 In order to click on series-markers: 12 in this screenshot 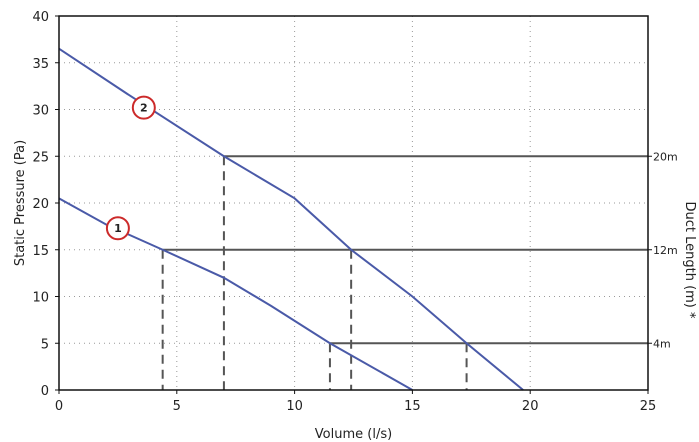, I will do `click(130, 168)`.